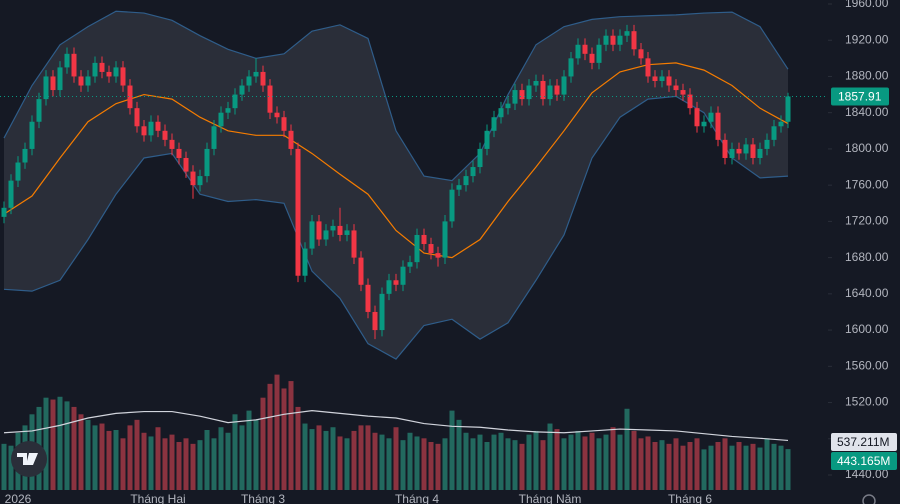 The image size is (900, 504). I want to click on settings-icon, so click(869, 499).